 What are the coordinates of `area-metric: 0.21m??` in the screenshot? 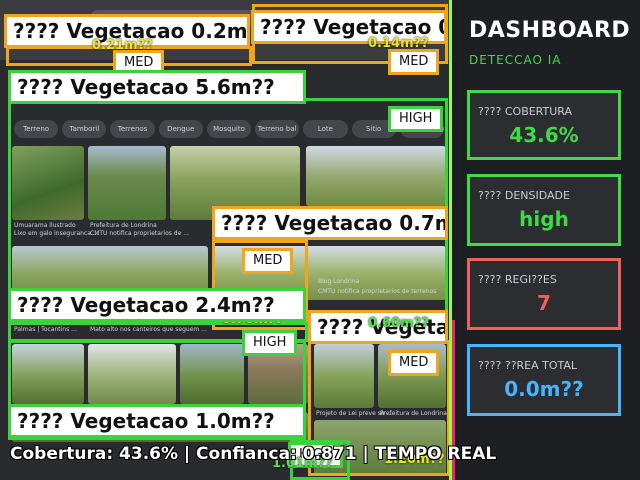 It's located at (122, 45).